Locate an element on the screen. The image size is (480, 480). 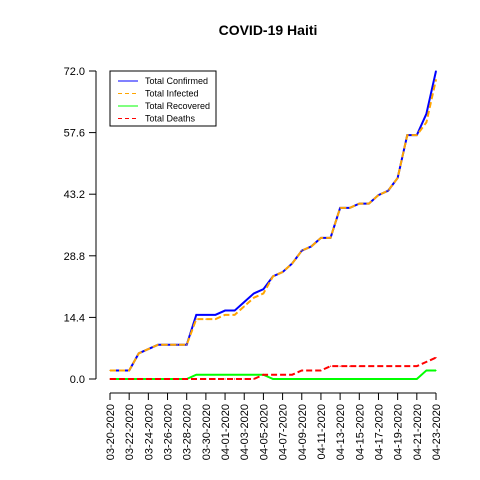
x-tick-label: 04-15-2020 is located at coordinates (360, 432).